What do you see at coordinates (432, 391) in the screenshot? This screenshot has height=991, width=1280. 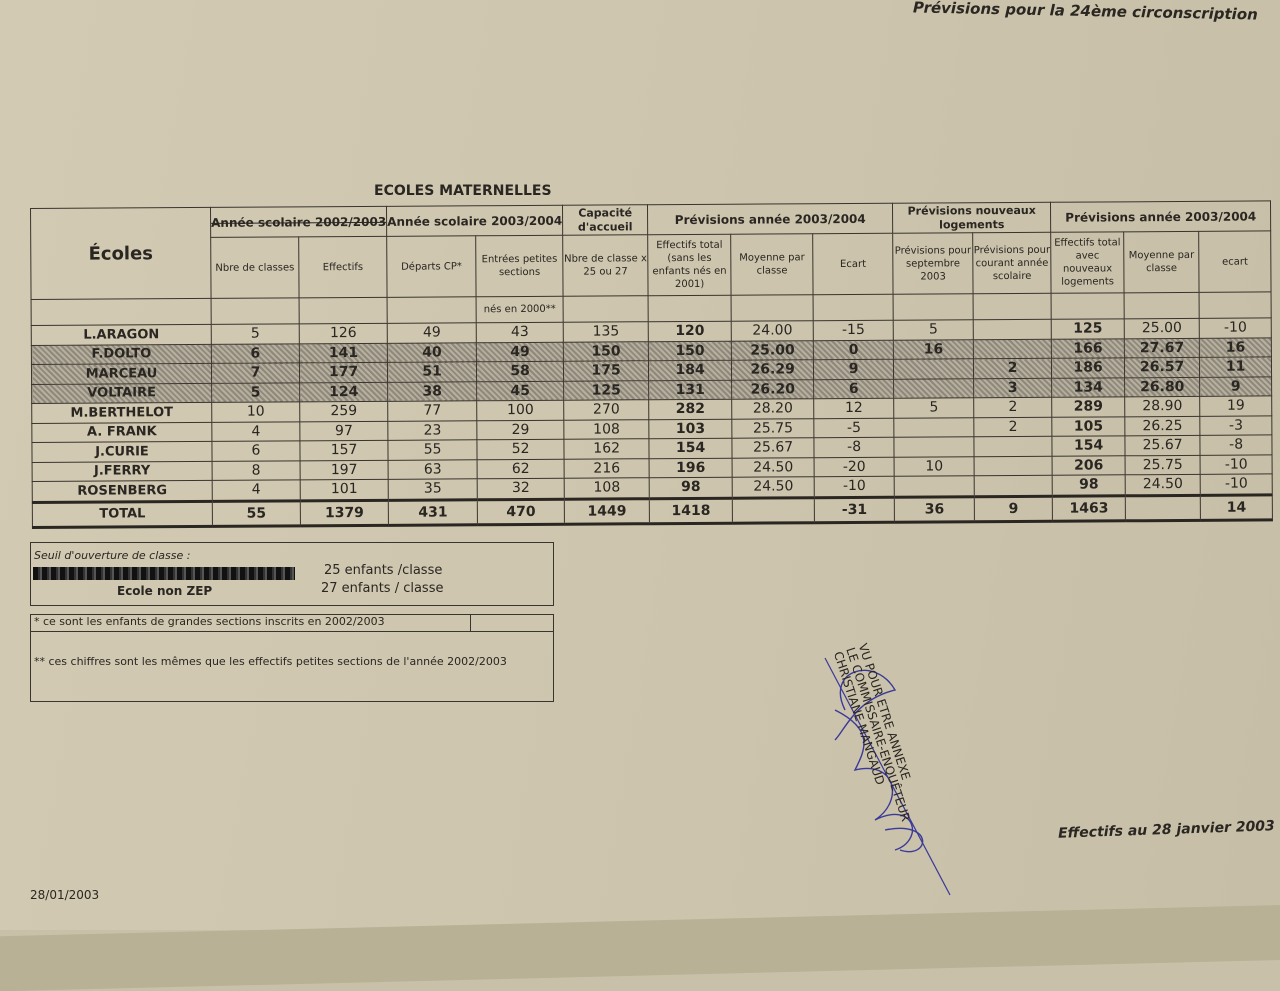 I see `table-cell: 38` at bounding box center [432, 391].